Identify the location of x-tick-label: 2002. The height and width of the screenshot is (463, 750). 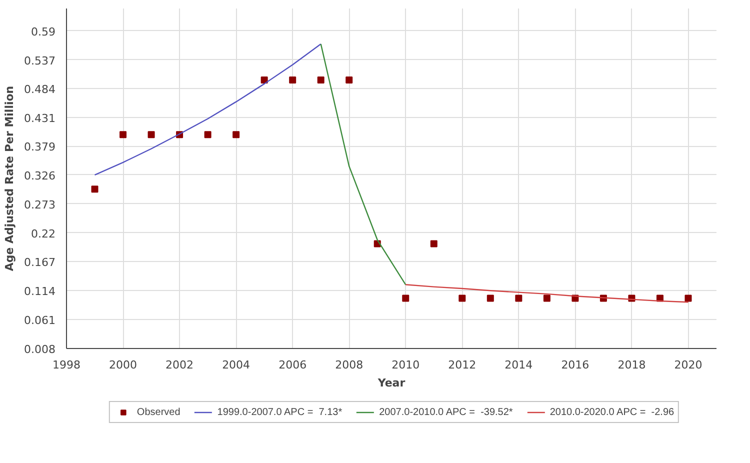
(180, 365).